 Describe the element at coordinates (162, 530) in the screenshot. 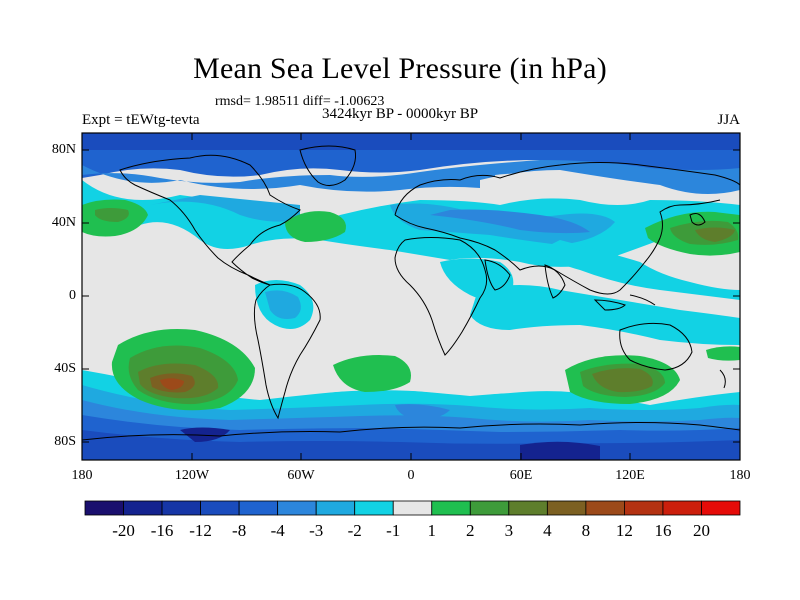

I see `colorbar-label: -16` at that location.